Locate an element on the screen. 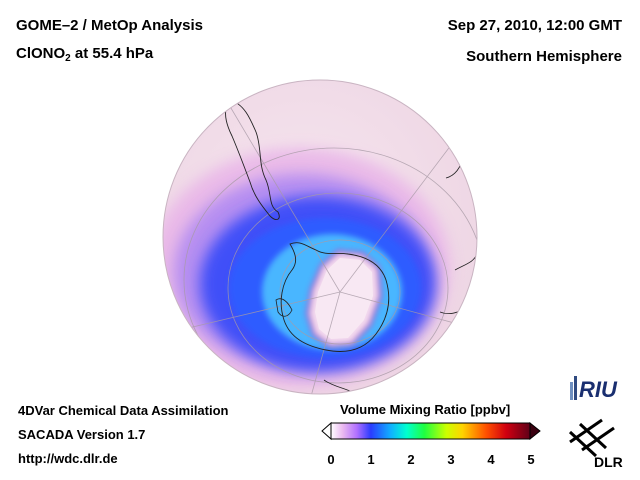 This screenshot has height=480, width=640. colorbar-high-arrow is located at coordinates (535, 431).